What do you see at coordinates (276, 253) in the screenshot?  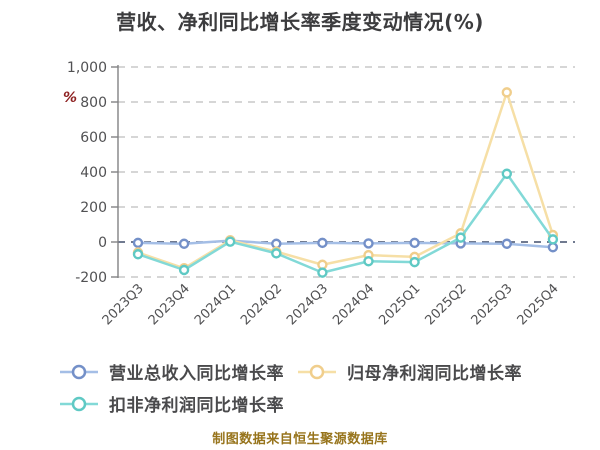 I see `data-point-deducted-net-profit-2024Q2` at bounding box center [276, 253].